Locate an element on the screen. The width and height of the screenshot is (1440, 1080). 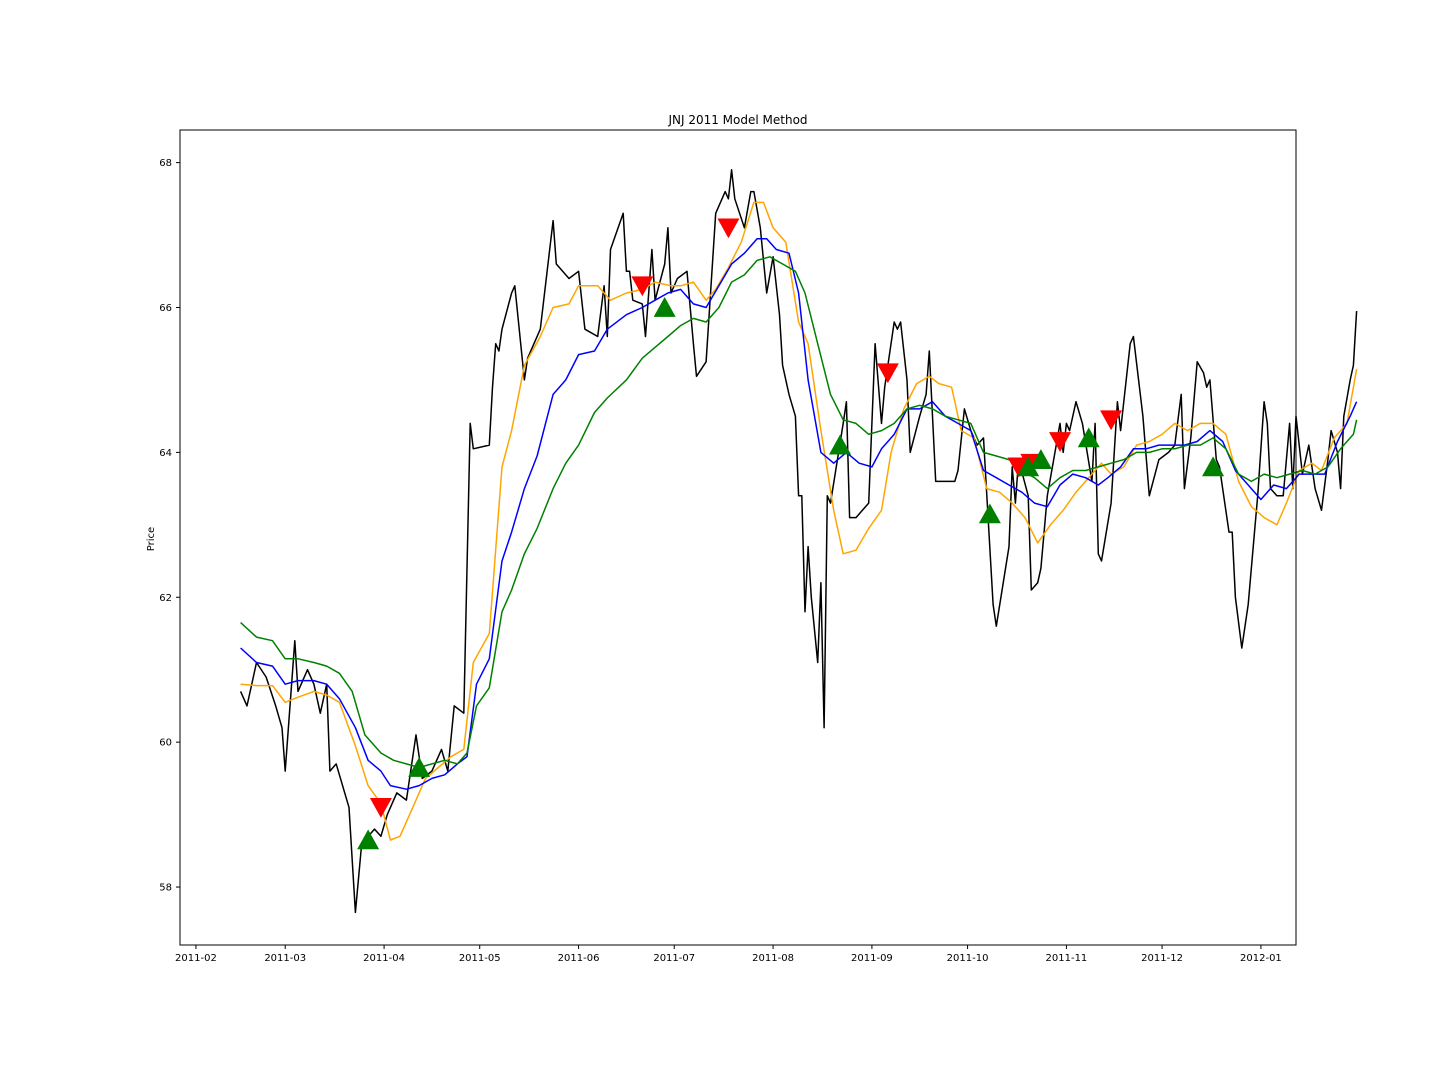
x-tick-label: 2011-09 is located at coordinates (872, 958).